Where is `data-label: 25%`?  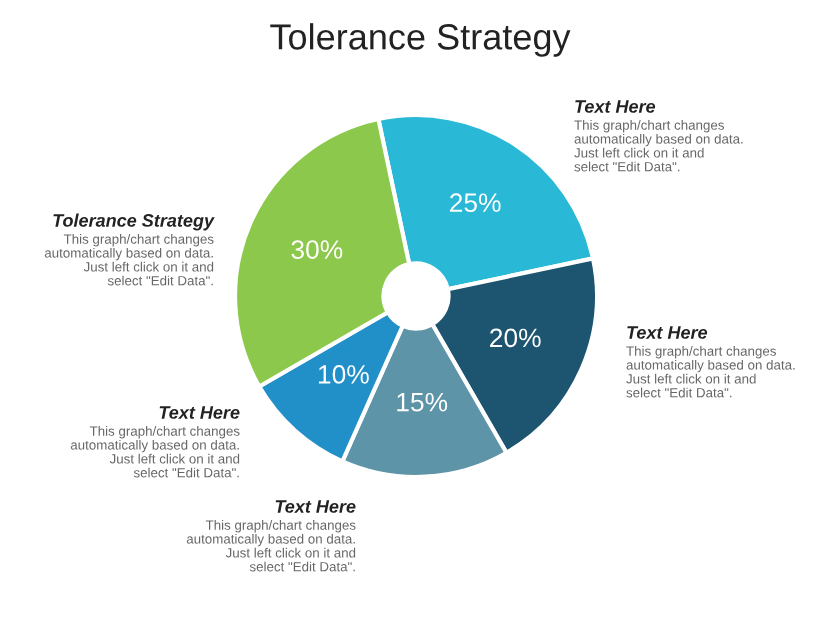
data-label: 25% is located at coordinates (475, 203).